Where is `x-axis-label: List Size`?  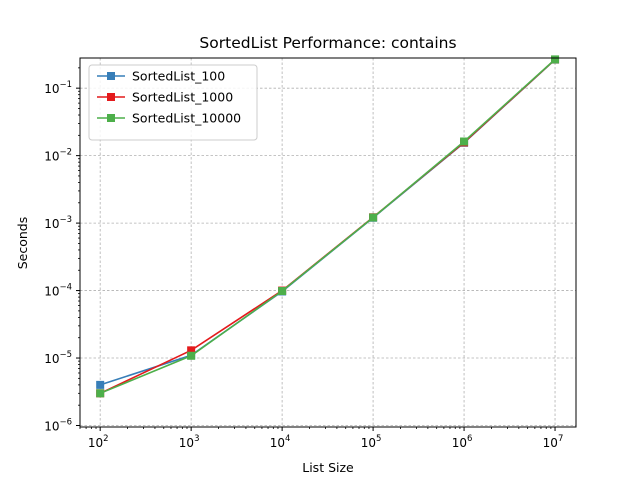 x-axis-label: List Size is located at coordinates (328, 467).